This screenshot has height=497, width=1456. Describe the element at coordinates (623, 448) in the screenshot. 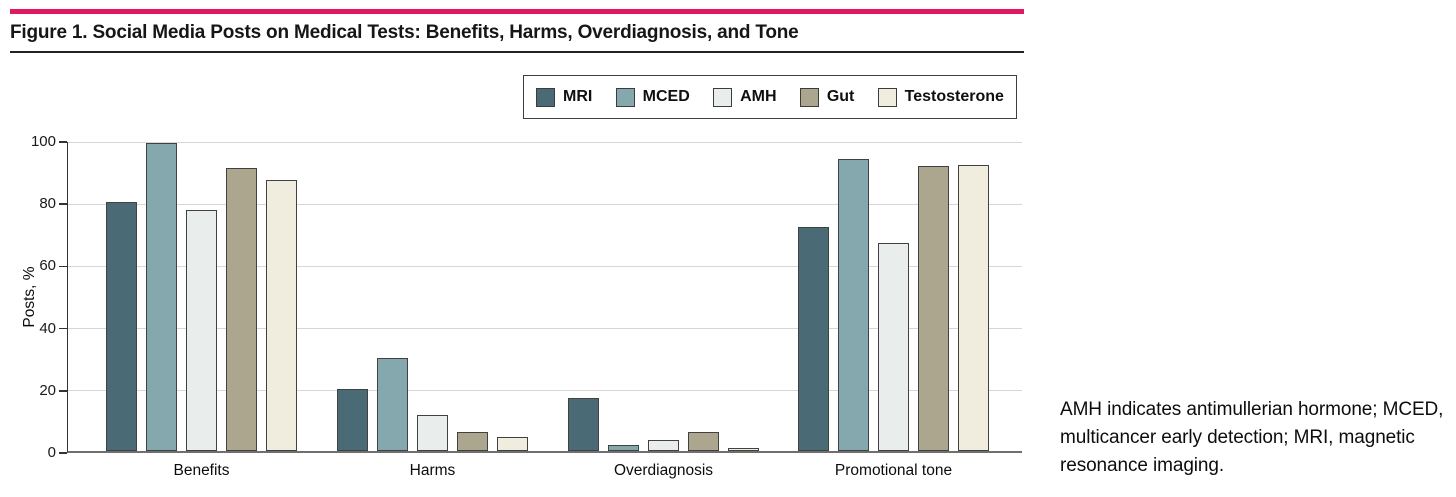

I see `bar-mced-overdiagnosis` at that location.